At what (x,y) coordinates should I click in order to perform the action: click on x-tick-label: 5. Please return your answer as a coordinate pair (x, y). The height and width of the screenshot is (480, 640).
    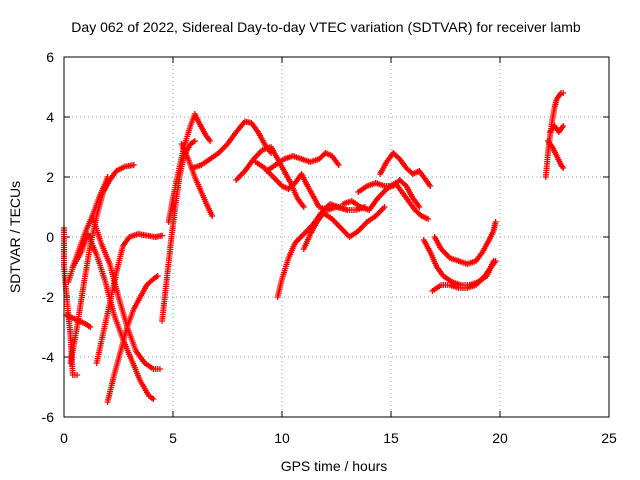
    Looking at the image, I should click on (173, 438).